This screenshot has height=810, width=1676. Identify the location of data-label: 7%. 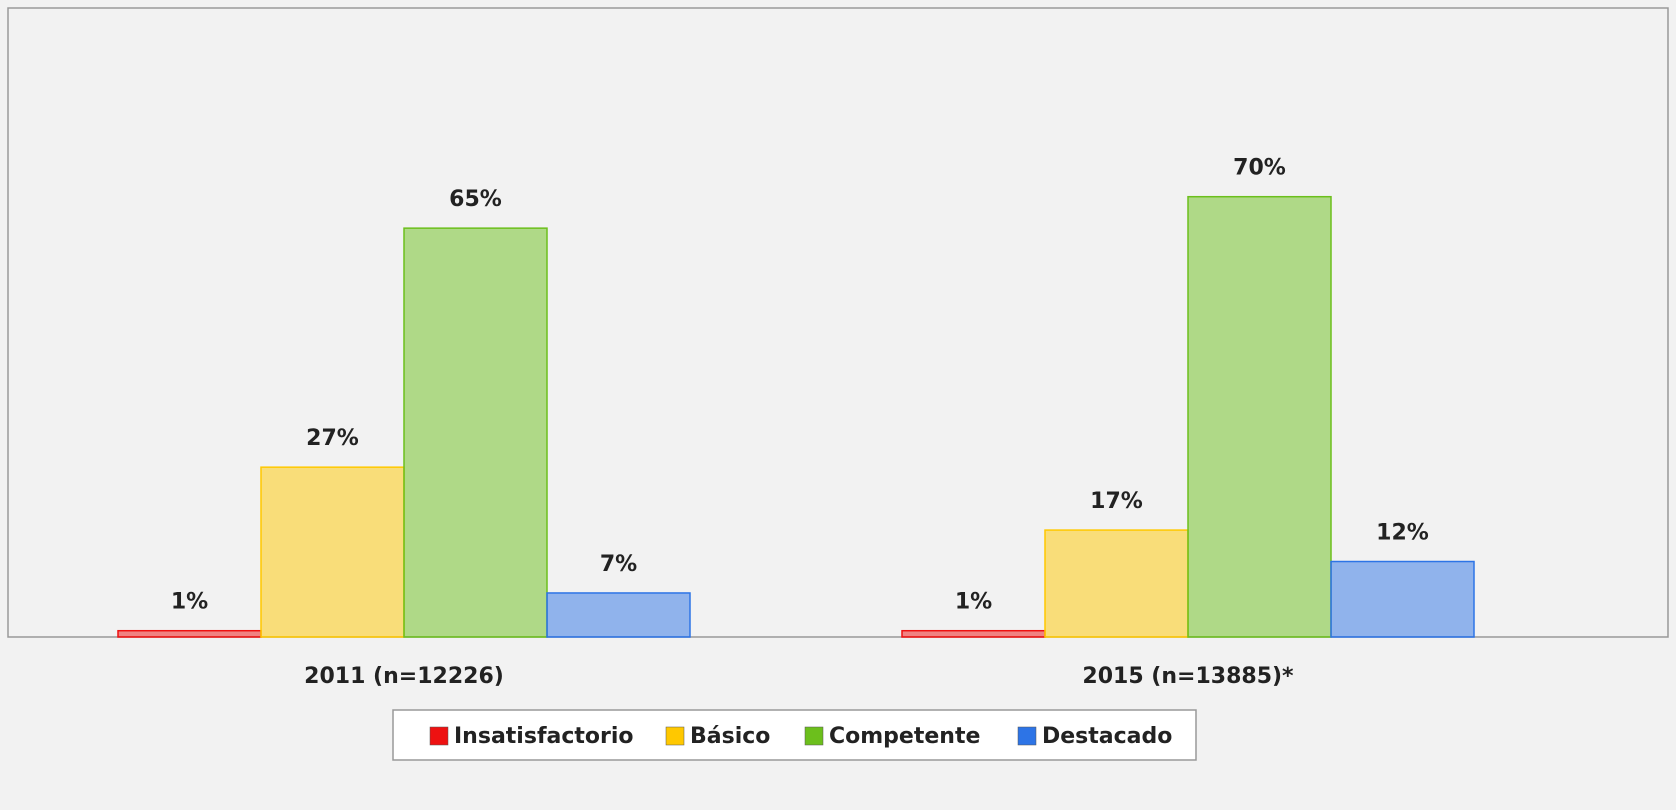
(618, 564).